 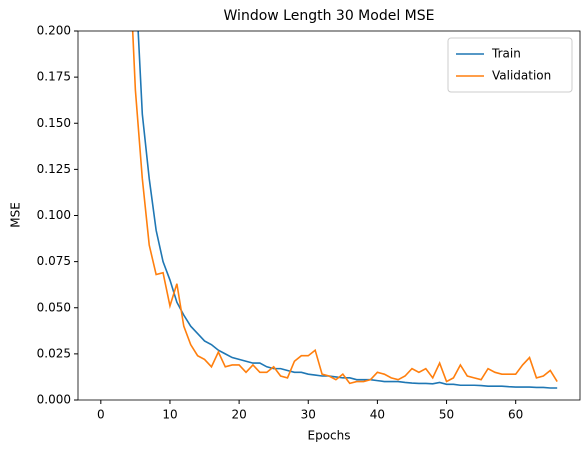 I want to click on legend-box, so click(x=510, y=65).